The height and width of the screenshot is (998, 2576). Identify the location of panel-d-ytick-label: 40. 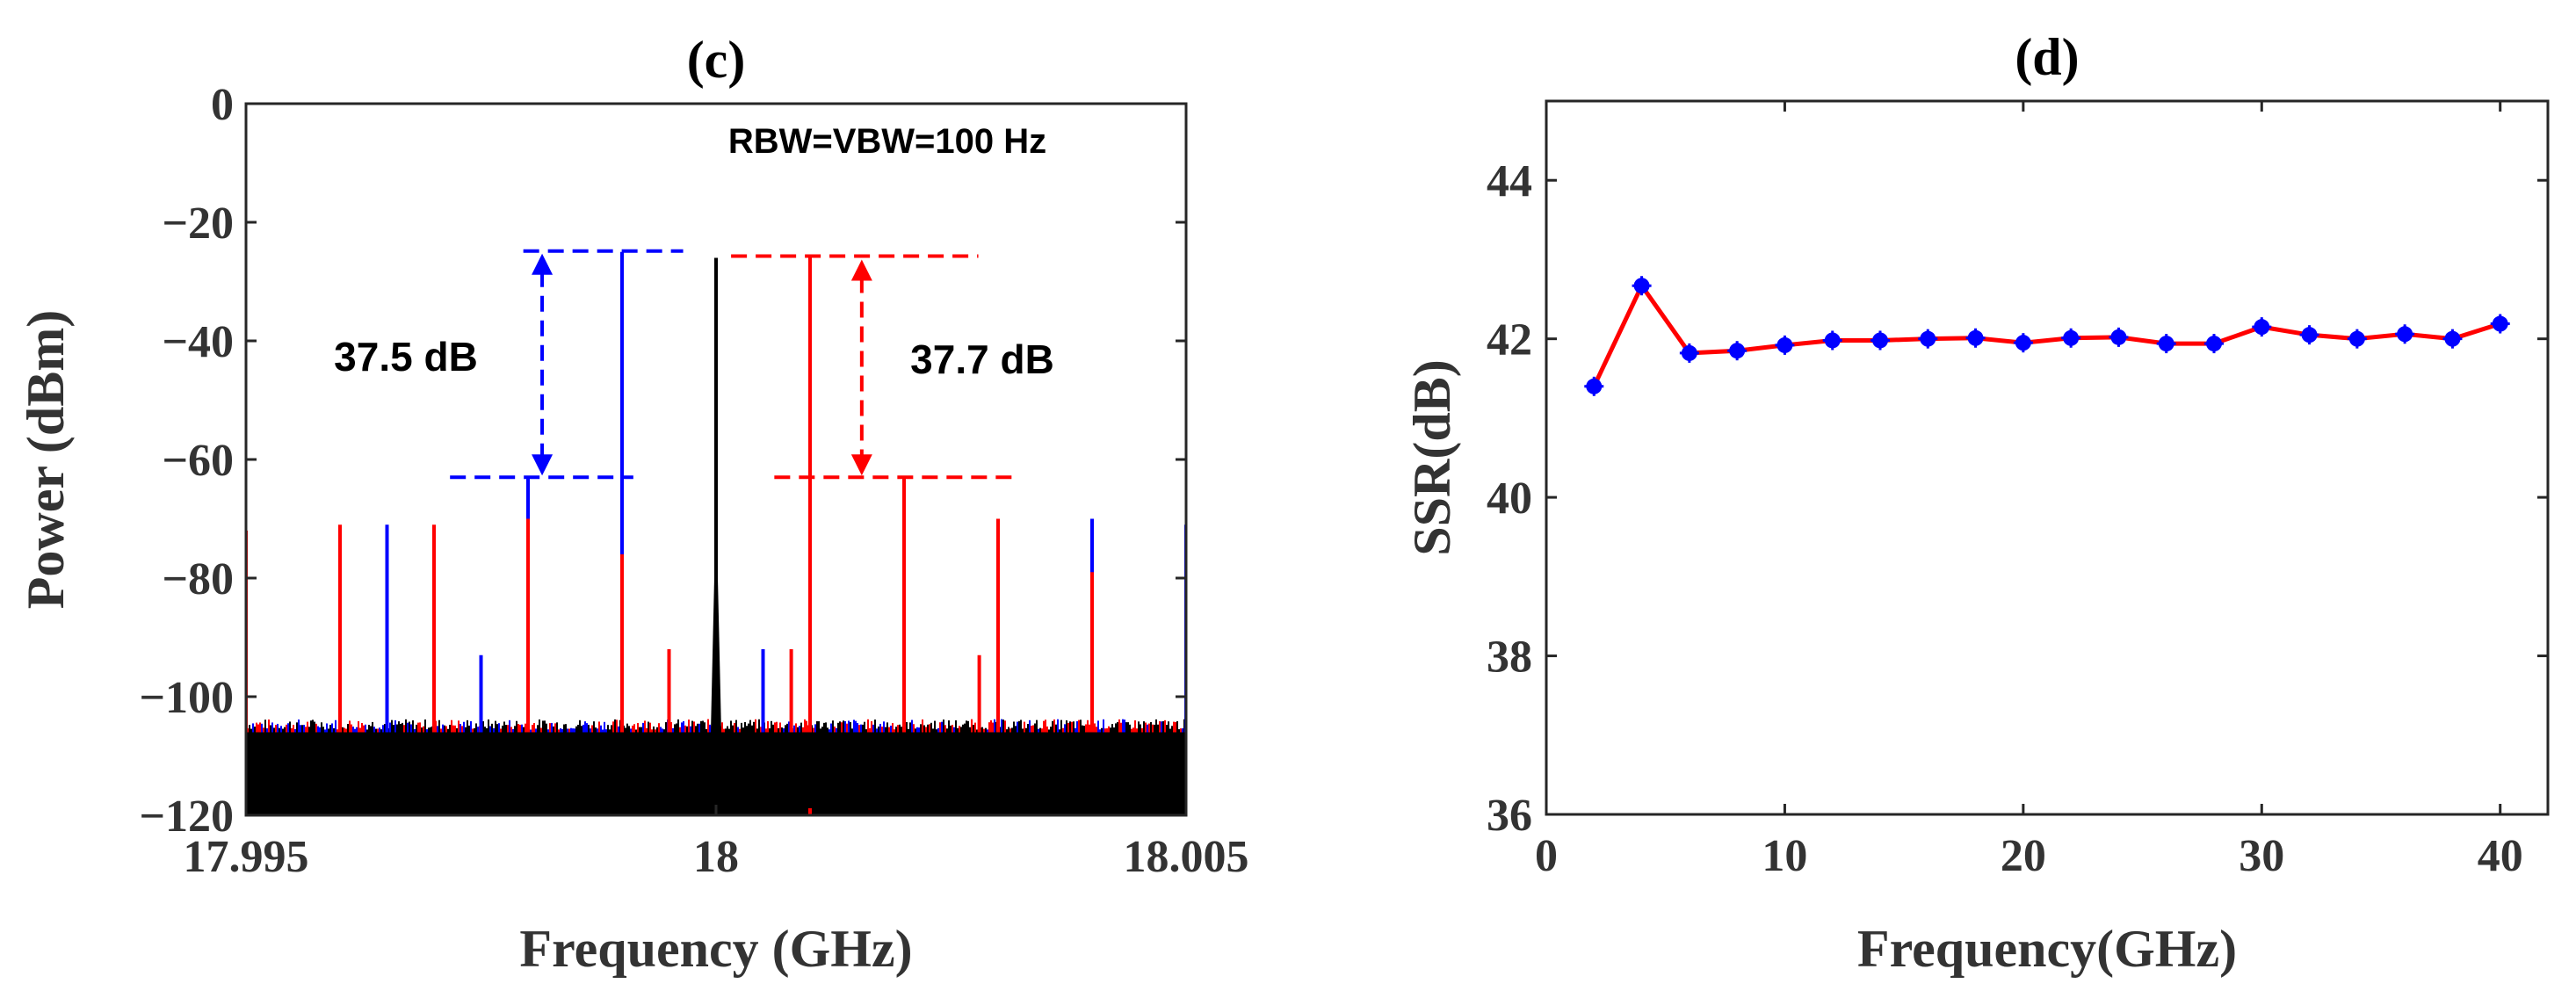
(1509, 499).